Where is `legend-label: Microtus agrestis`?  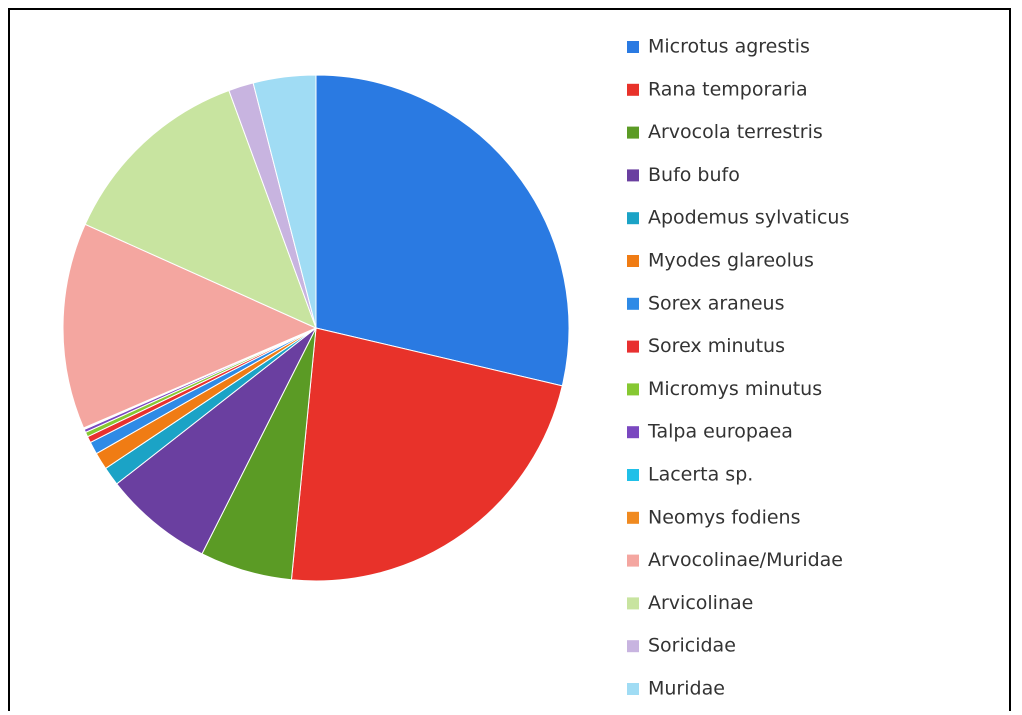
legend-label: Microtus agrestis is located at coordinates (729, 47).